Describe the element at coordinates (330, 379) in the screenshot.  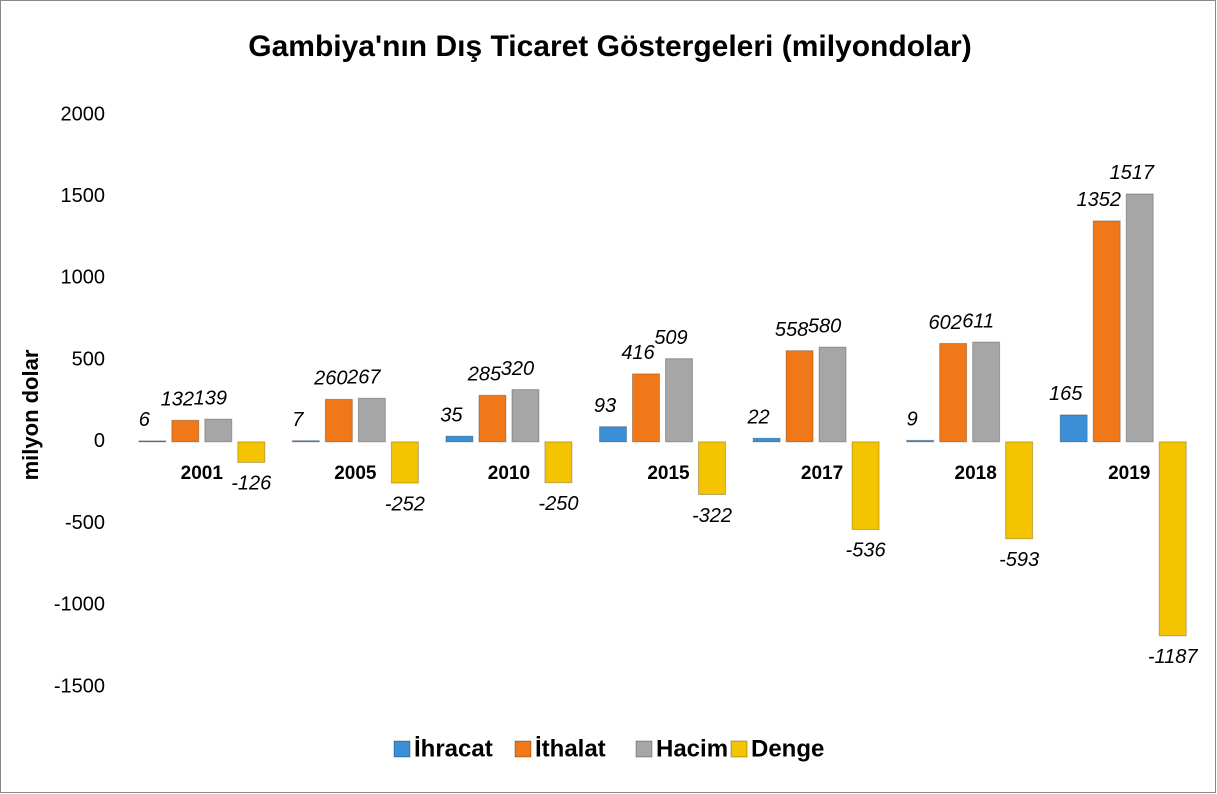
I see `data-label: 260` at that location.